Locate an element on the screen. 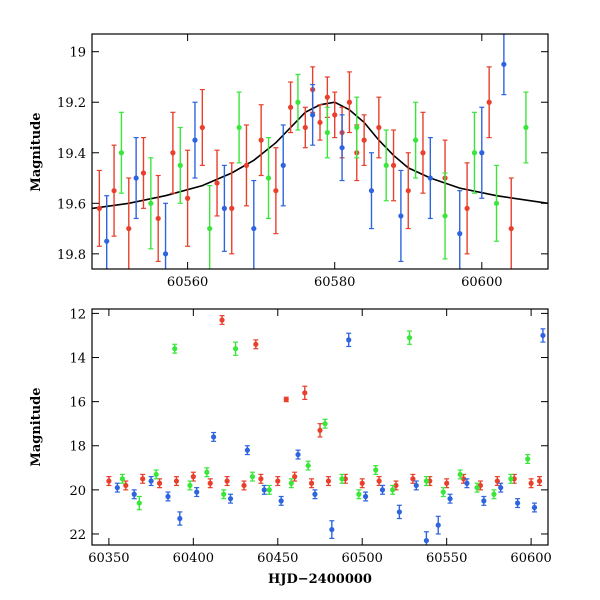 This screenshot has width=600, height=600. top-xtick-label: 60560 is located at coordinates (187, 282).